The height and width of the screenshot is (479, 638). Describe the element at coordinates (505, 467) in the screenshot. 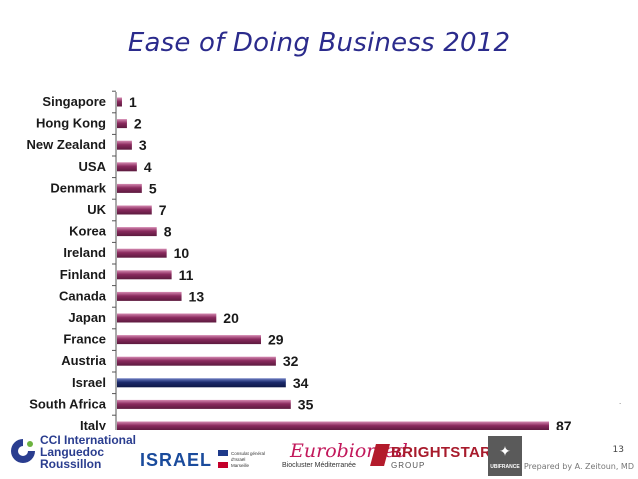

I see `ubifrance-text: UBIFRANCE` at that location.